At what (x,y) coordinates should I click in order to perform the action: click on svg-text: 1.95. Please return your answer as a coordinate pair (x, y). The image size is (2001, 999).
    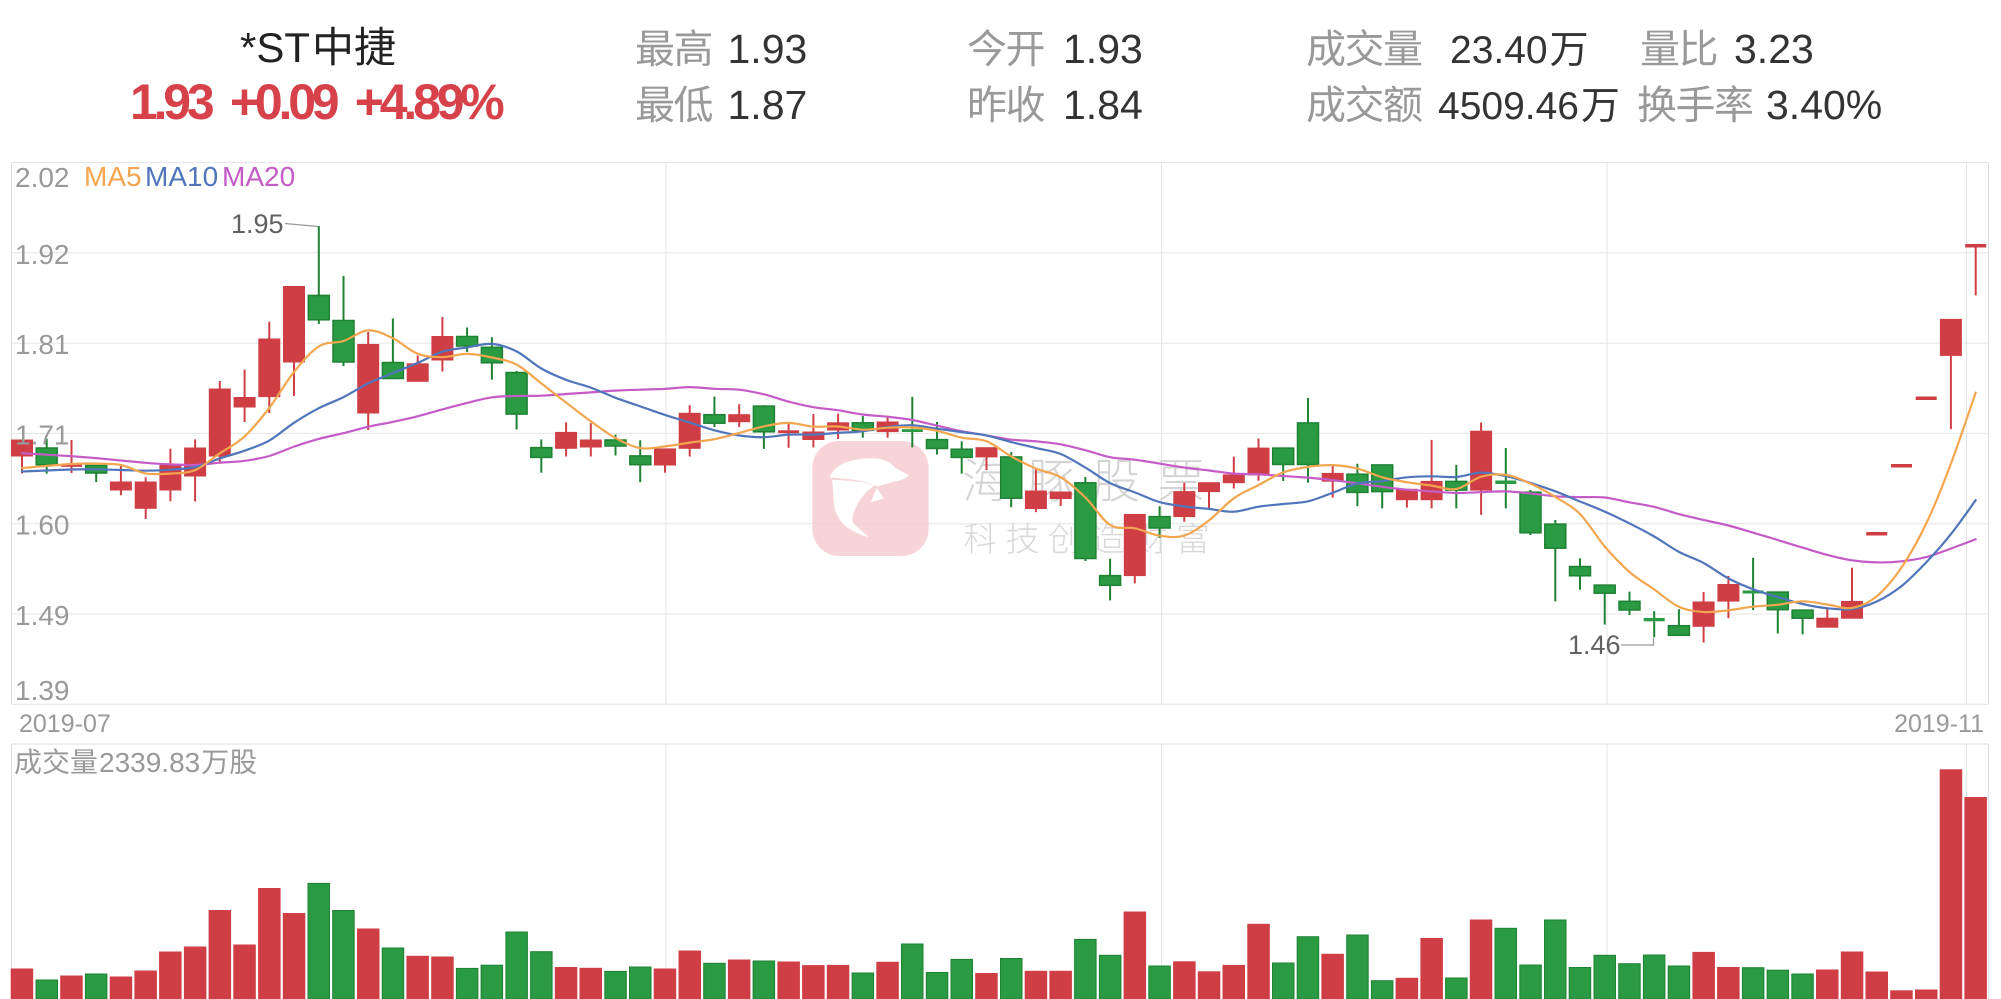
    Looking at the image, I should click on (257, 224).